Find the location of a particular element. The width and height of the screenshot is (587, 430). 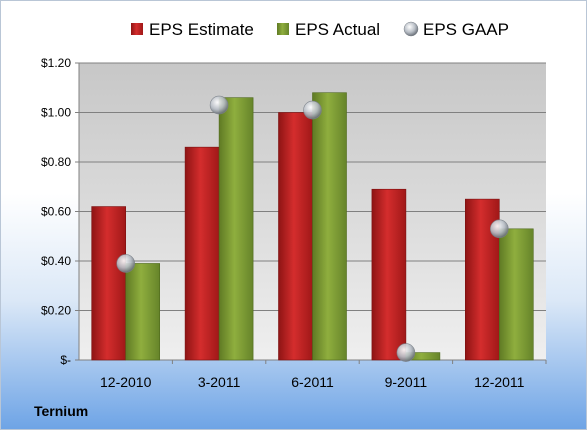

y-tick-label: $0.20 is located at coordinates (56, 311).